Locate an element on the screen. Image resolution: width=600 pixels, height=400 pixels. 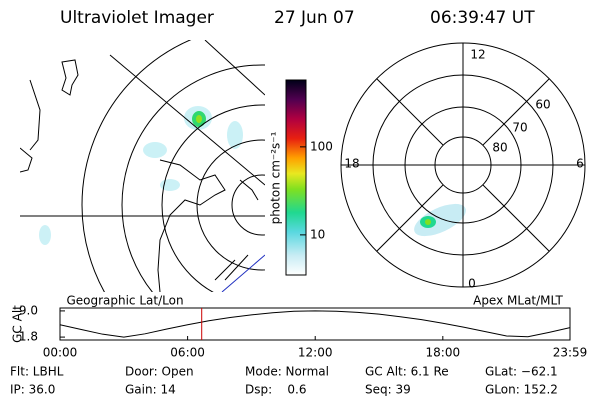
panel-label: Geographic Lat/Lon is located at coordinates (124, 301).